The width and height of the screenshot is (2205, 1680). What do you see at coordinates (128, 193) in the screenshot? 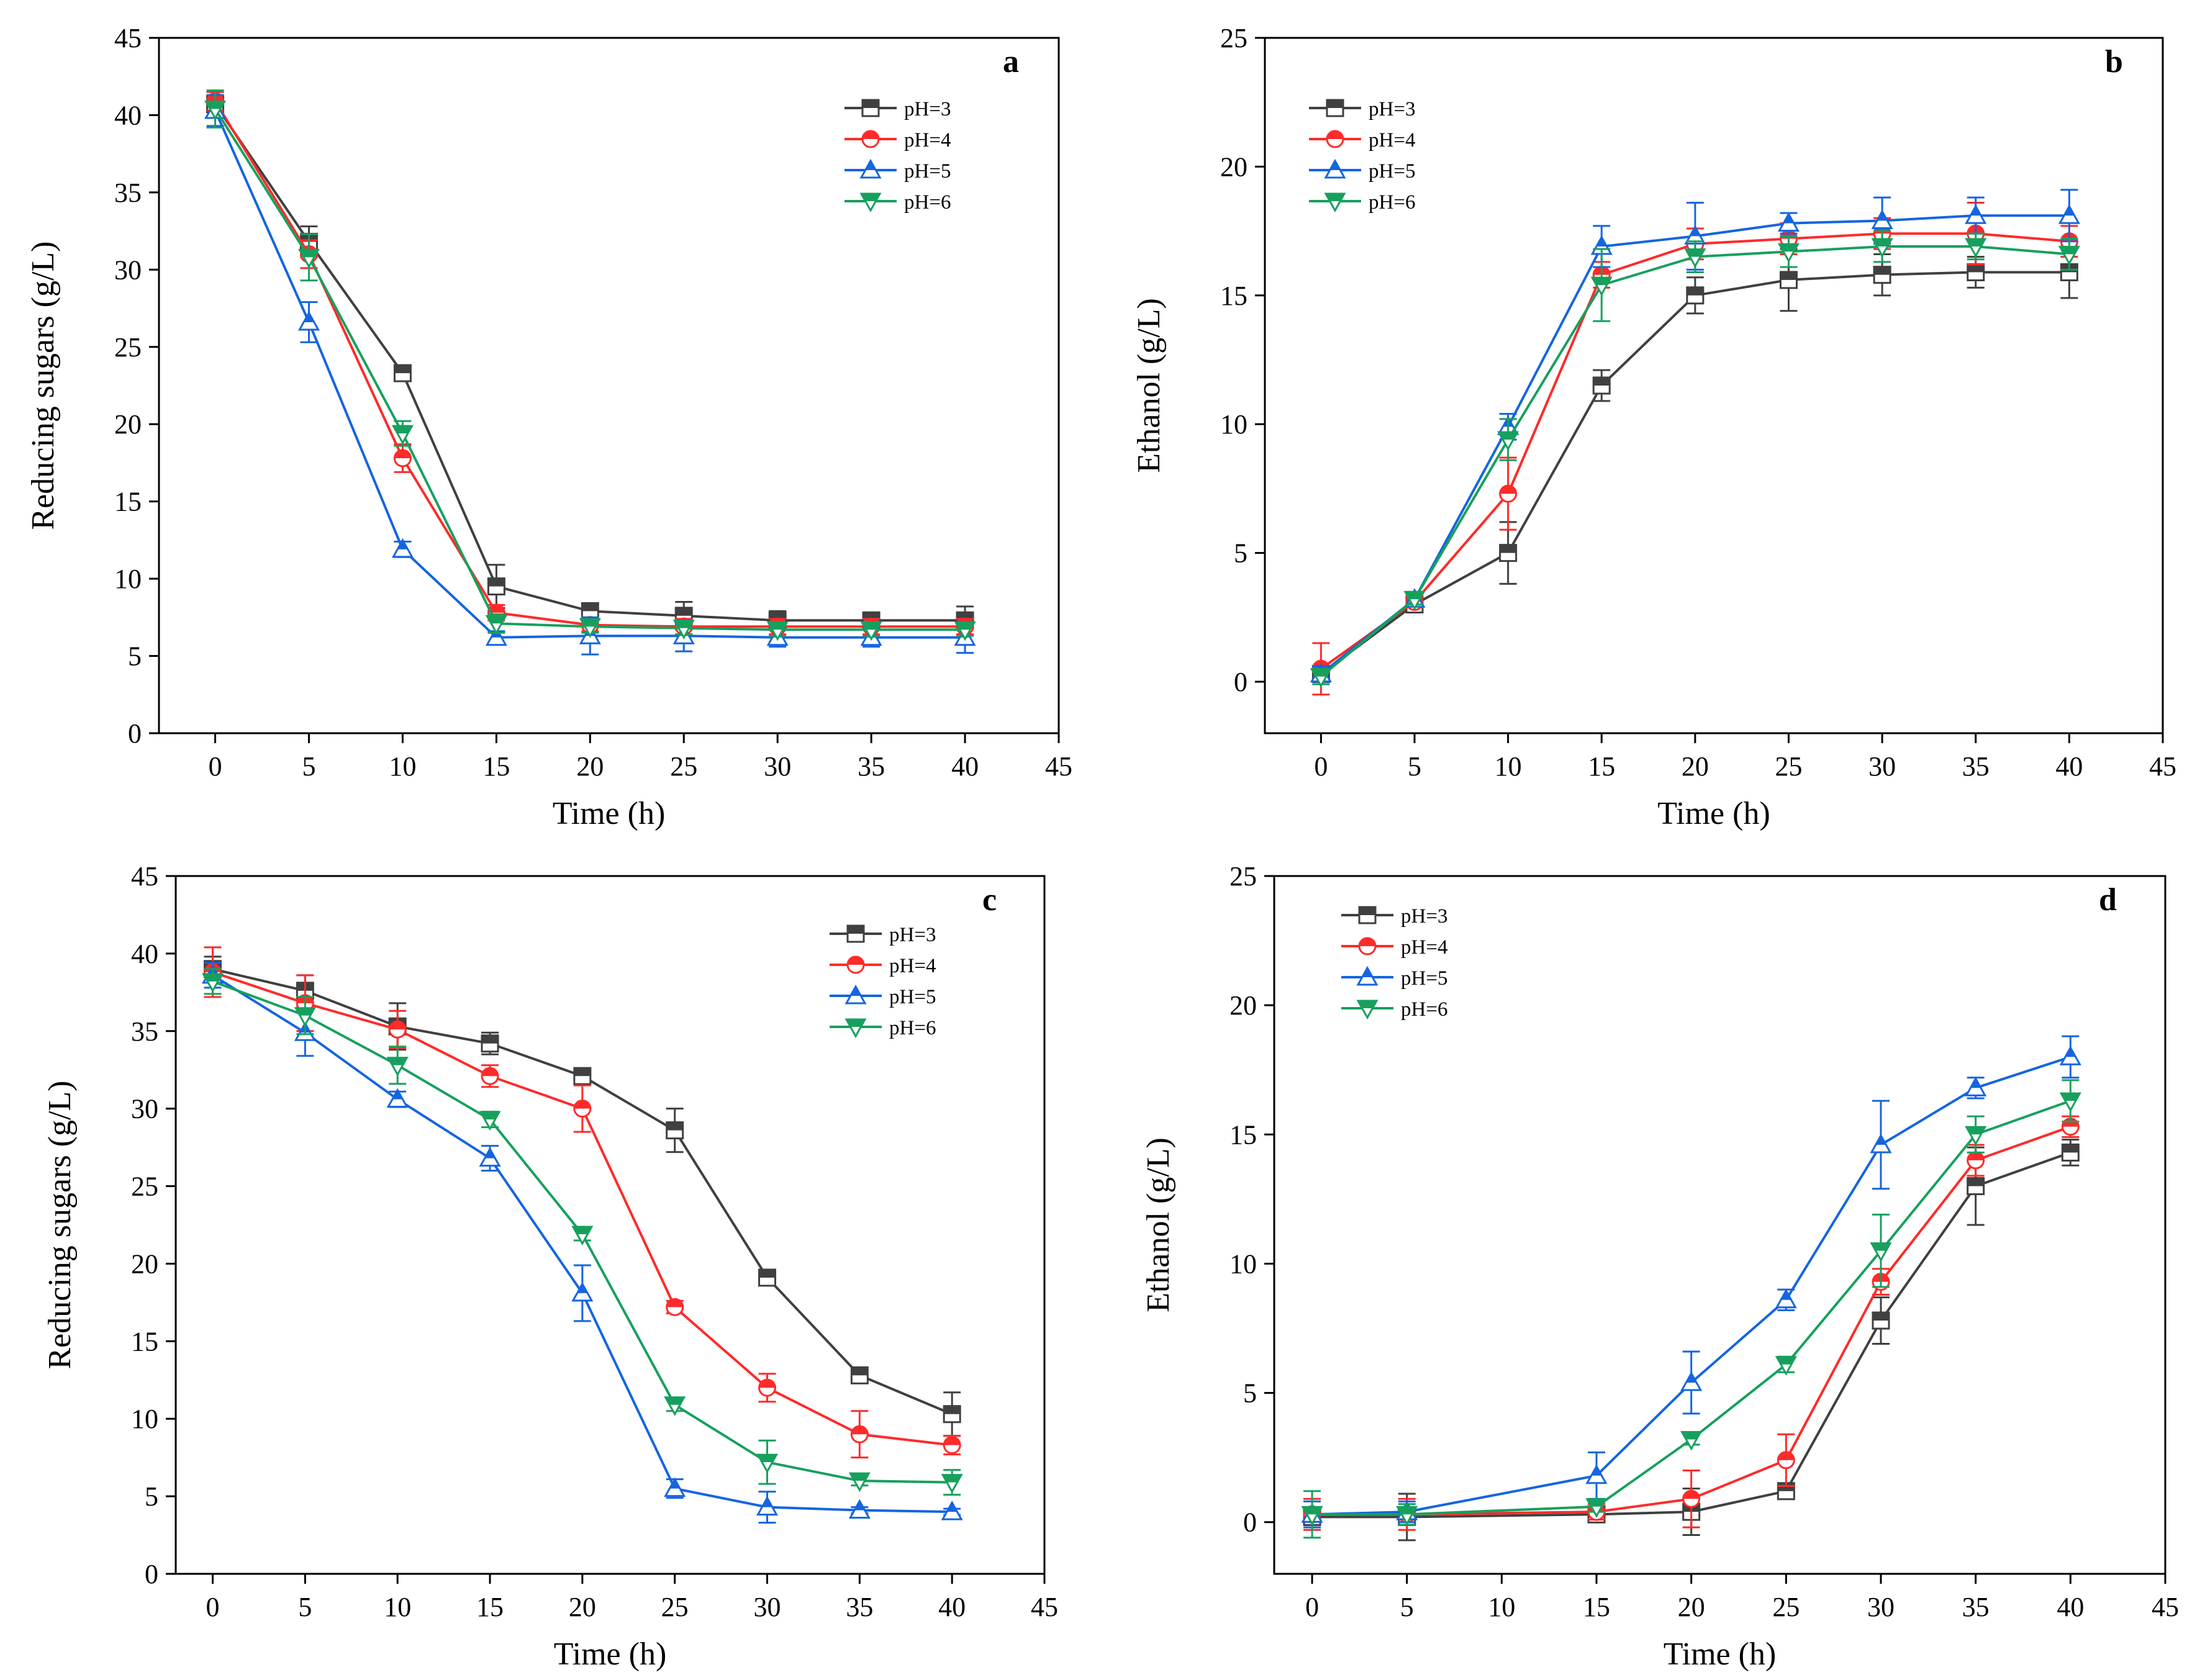
I see `y-tick-label: 35` at bounding box center [128, 193].